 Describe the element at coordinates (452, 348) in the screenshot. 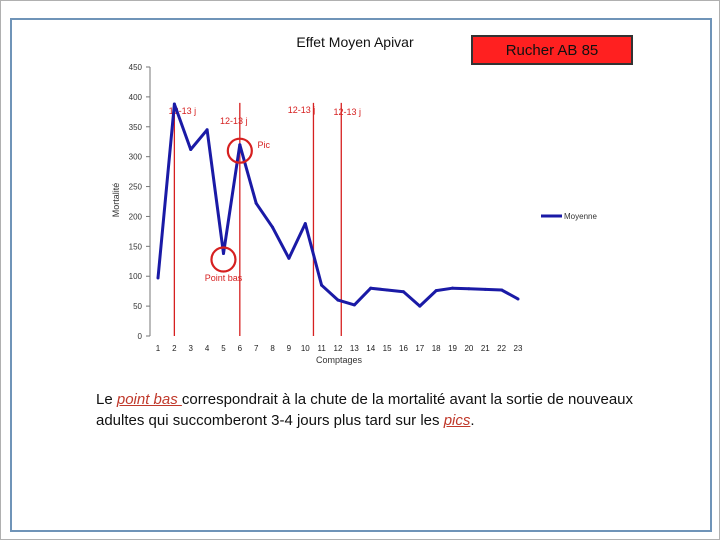

I see `x-tick-label: 19` at that location.